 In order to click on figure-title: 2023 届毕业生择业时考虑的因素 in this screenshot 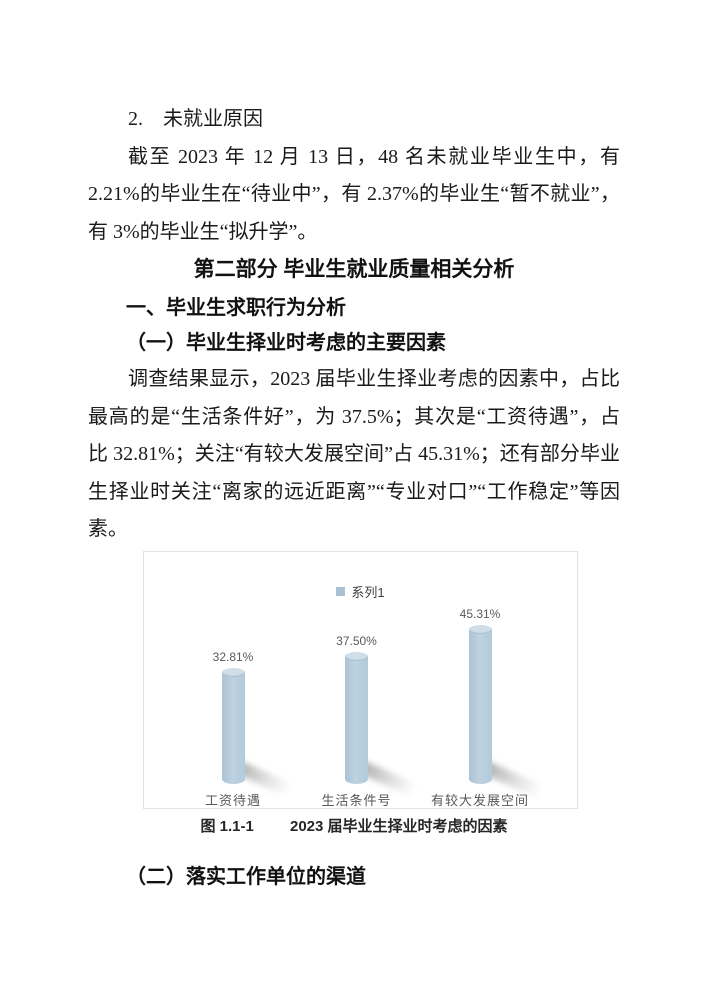, I will do `click(398, 826)`.